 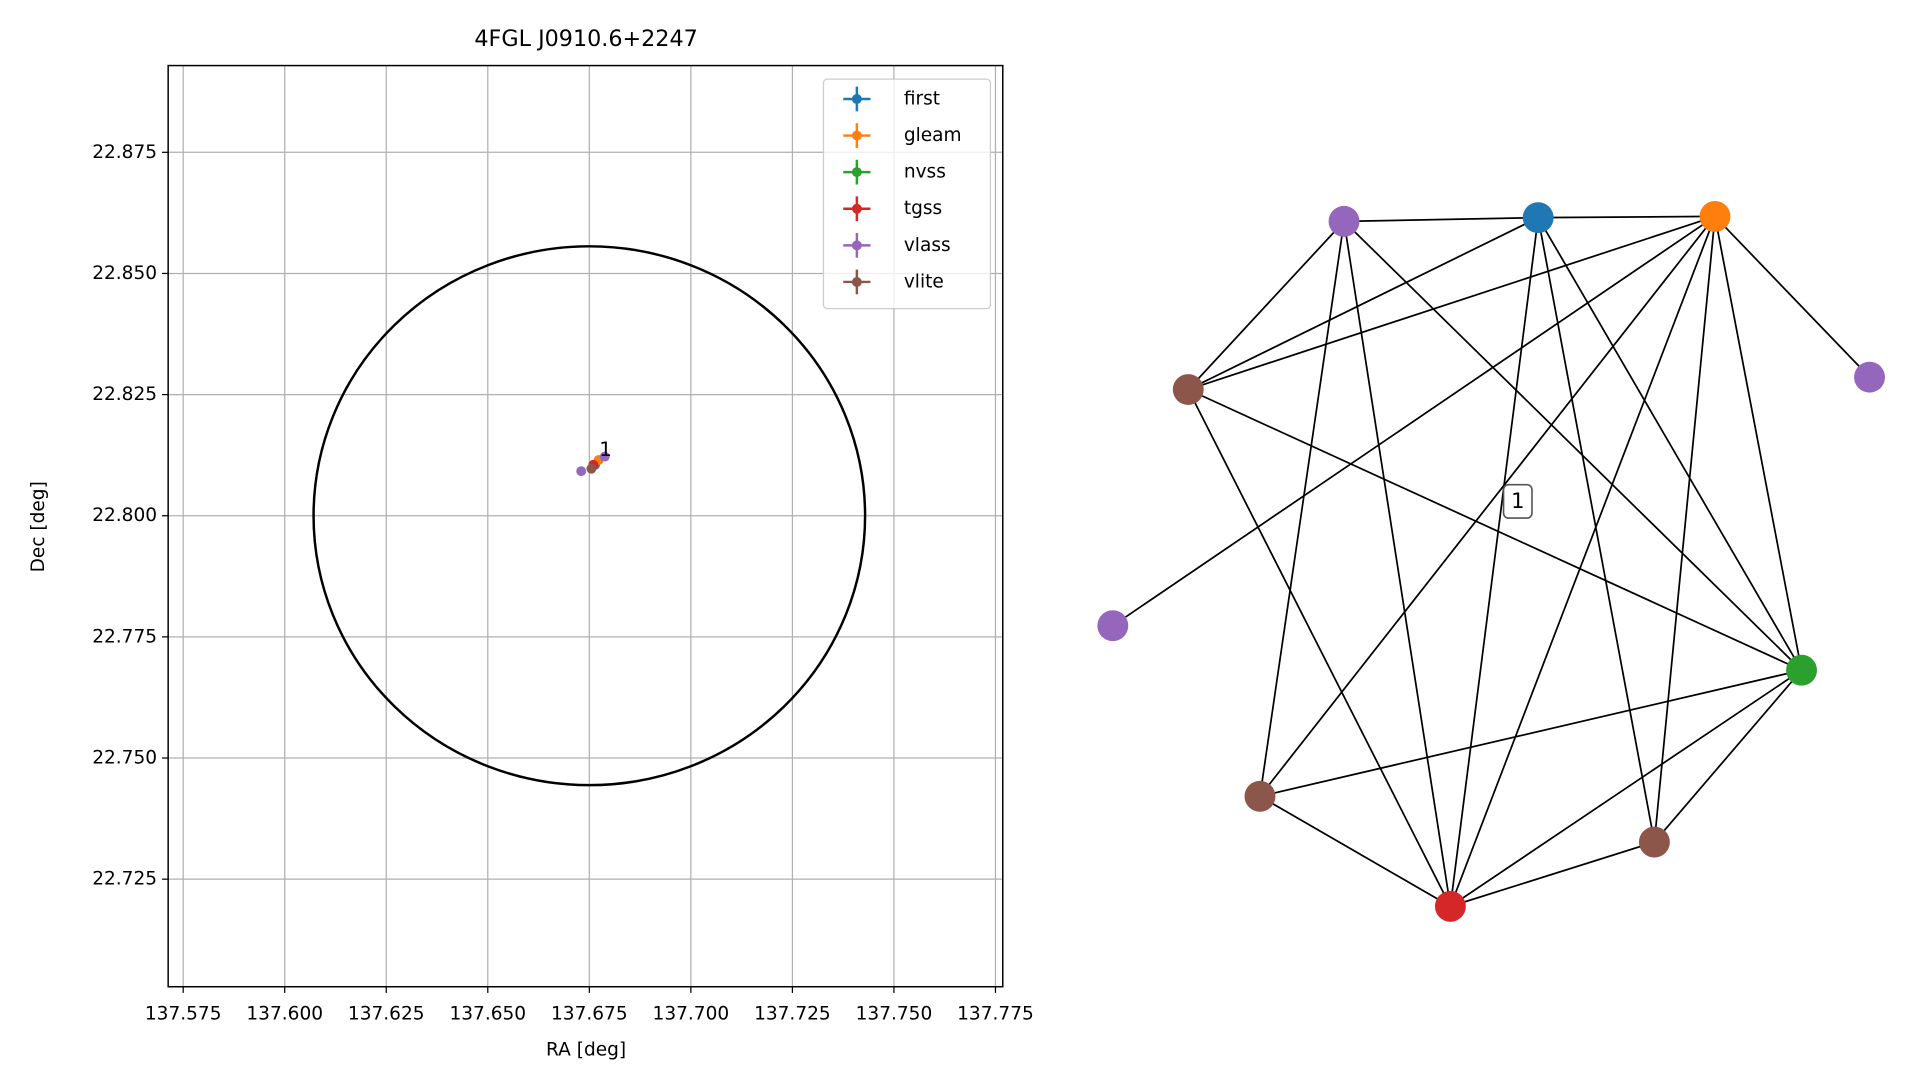 What do you see at coordinates (585, 39) in the screenshot?
I see `chart-title: 4FGL J0910.6+2247` at bounding box center [585, 39].